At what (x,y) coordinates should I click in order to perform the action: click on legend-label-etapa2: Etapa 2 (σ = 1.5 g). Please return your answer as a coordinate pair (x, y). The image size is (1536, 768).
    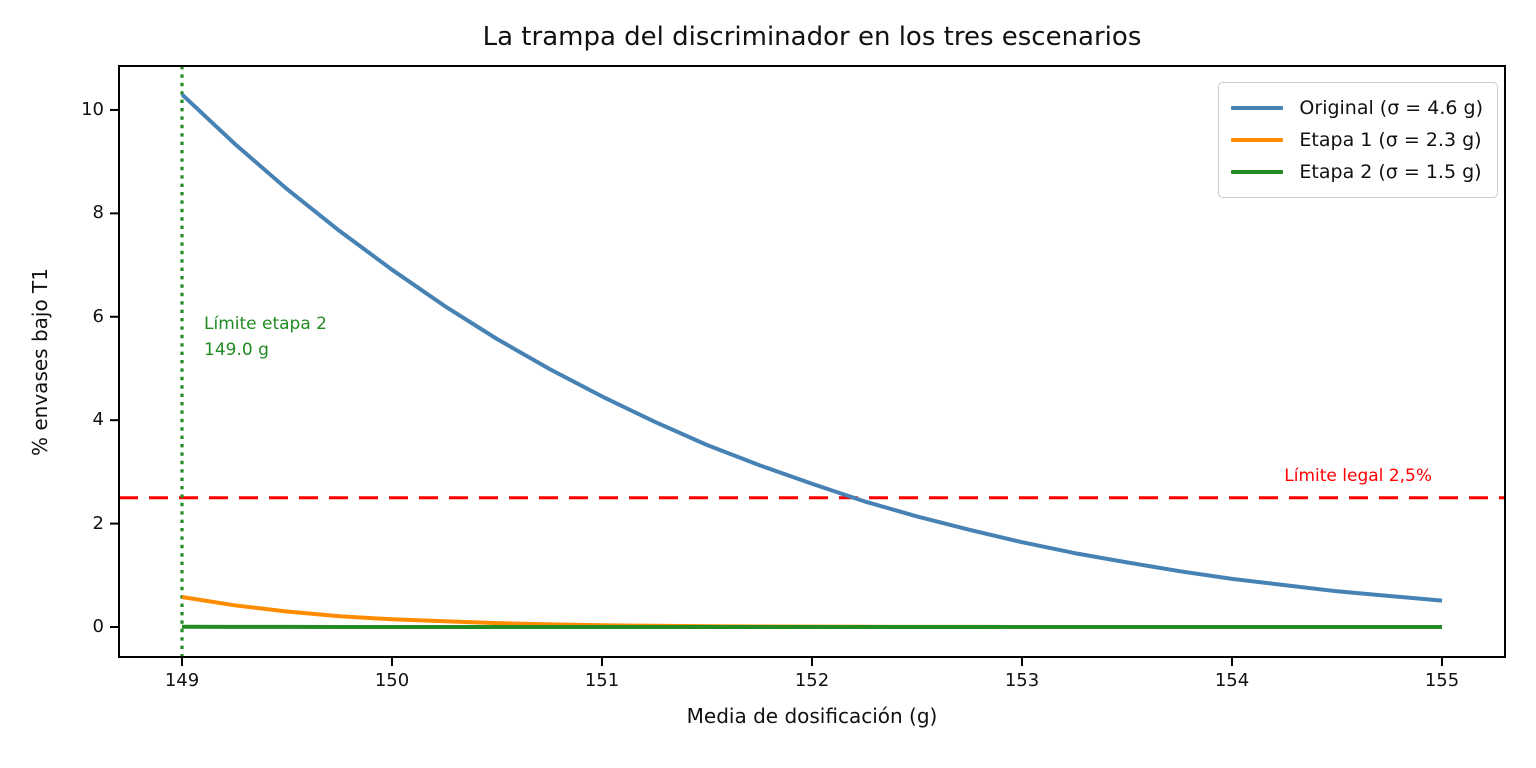
    Looking at the image, I should click on (1390, 172).